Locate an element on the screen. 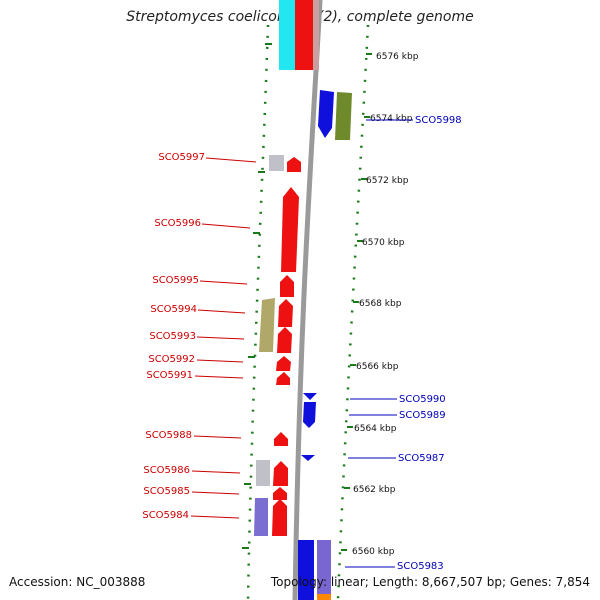 The height and width of the screenshot is (600, 600). gene-label: SCO5989 is located at coordinates (422, 415).